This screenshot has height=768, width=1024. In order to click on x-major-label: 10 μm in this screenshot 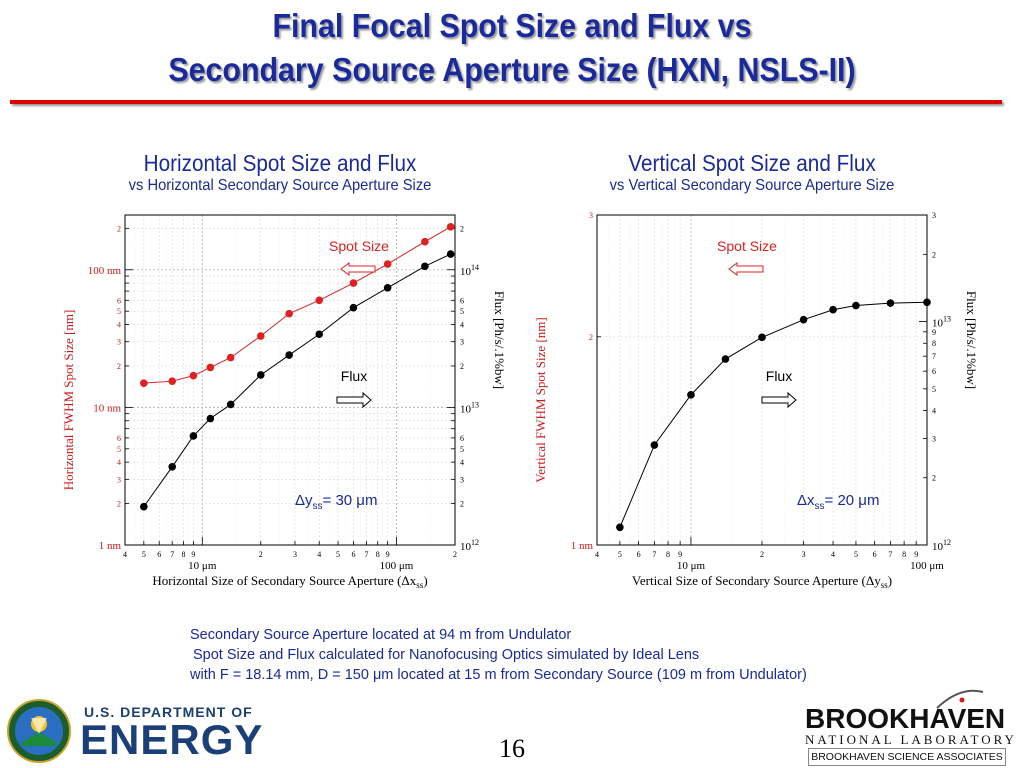, I will do `click(202, 566)`.